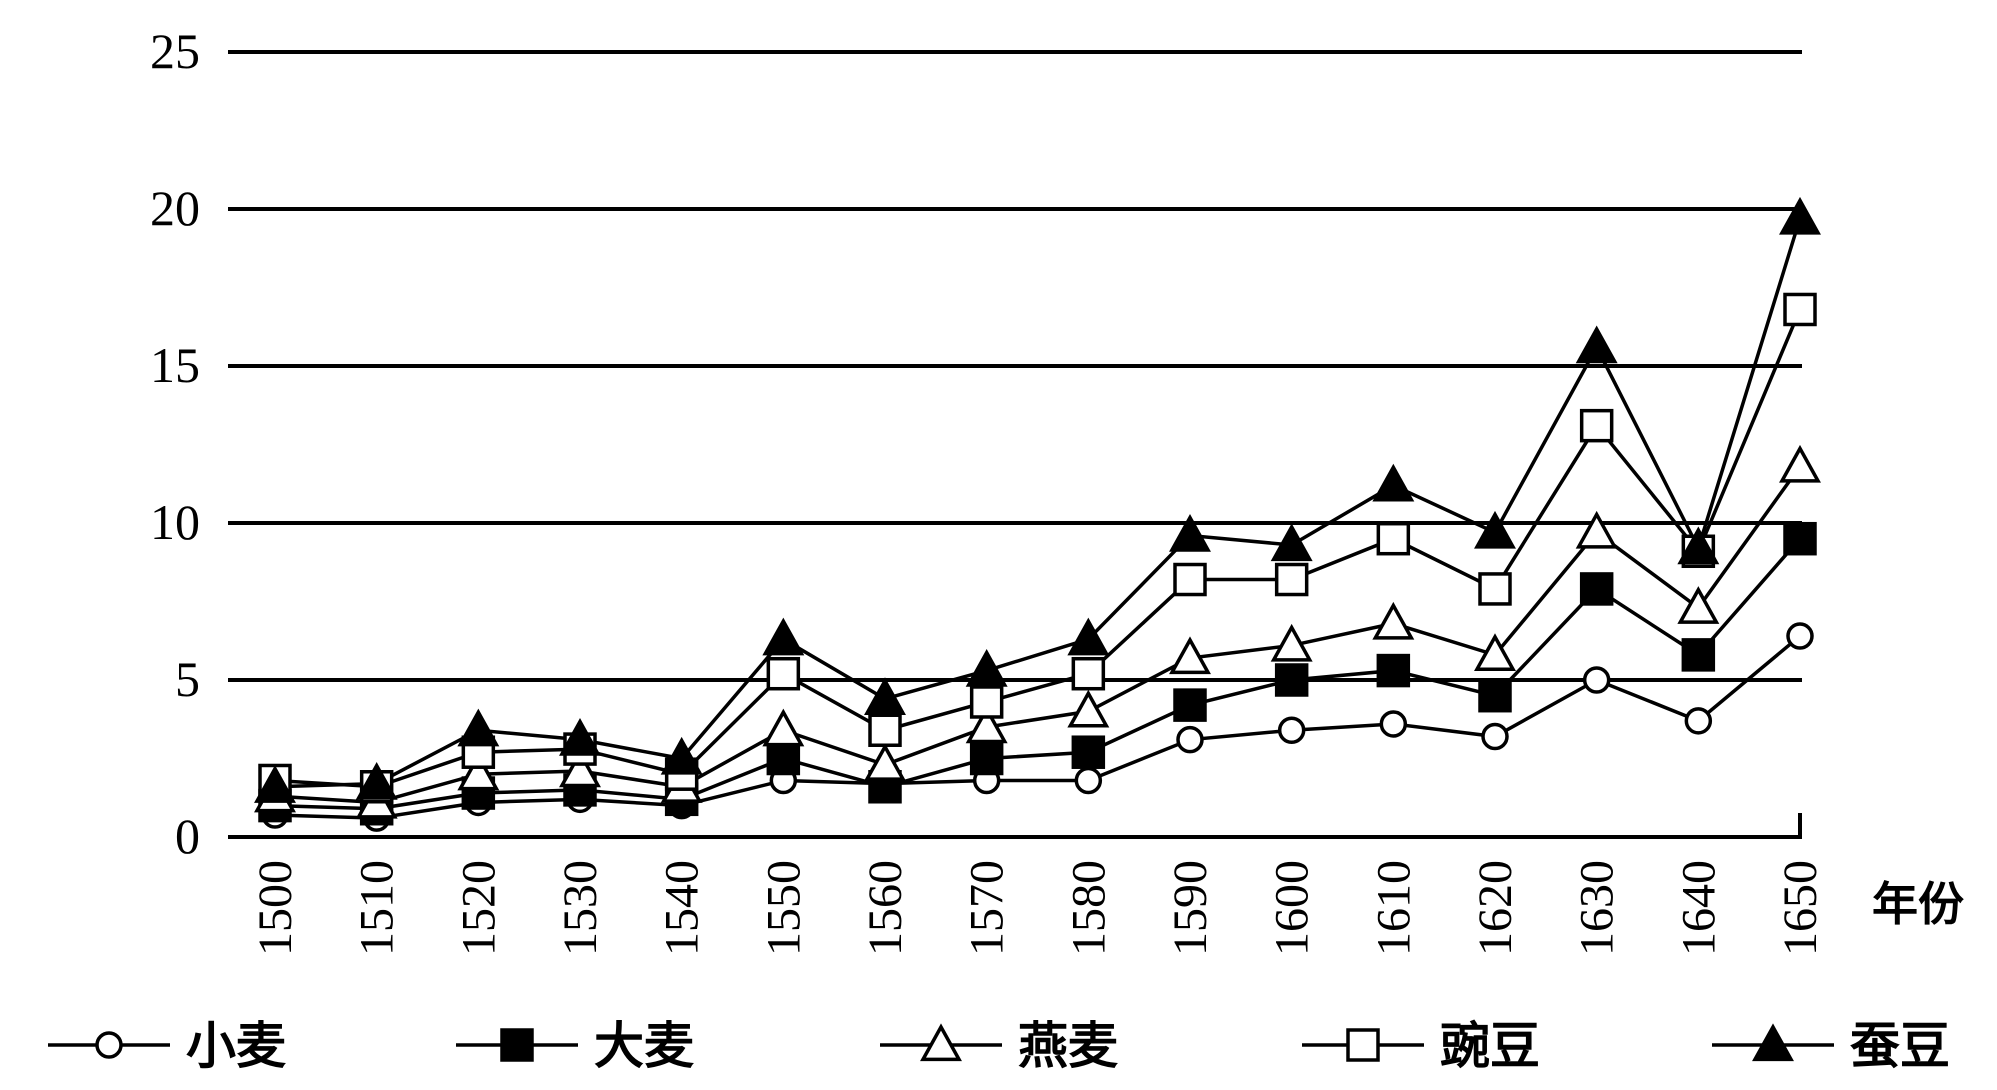 The height and width of the screenshot is (1090, 1997). I want to click on legend-label: 大麦, so click(644, 1046).